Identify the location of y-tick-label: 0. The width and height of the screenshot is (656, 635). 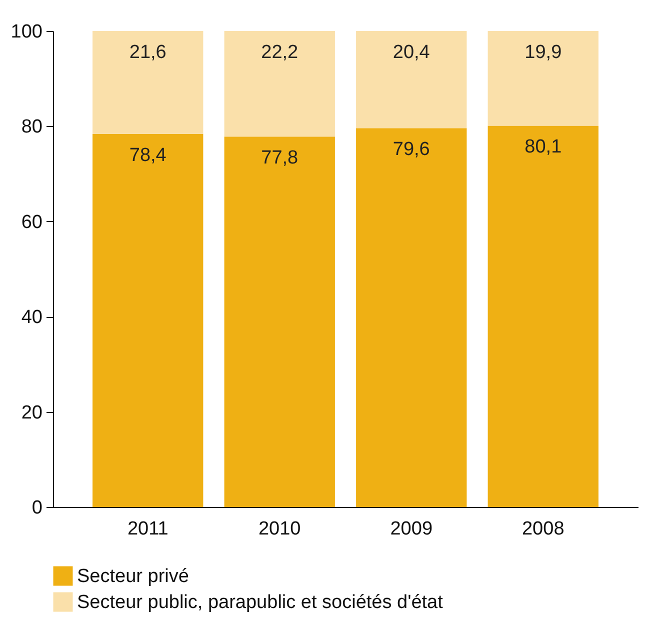
(37, 508).